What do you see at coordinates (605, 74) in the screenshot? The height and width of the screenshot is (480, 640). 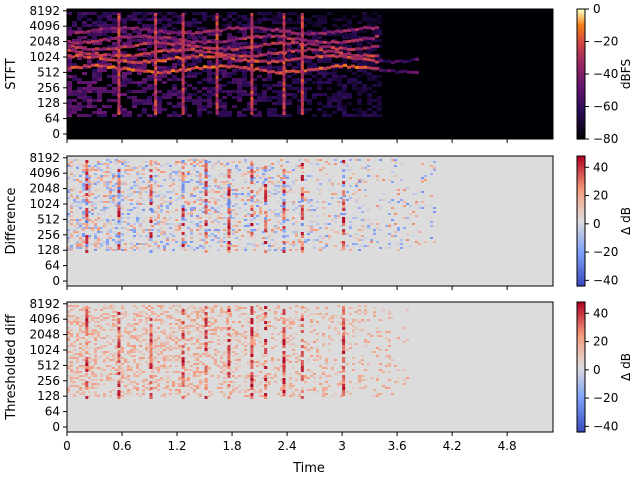 I see `colorbar-tick-label: −40` at bounding box center [605, 74].